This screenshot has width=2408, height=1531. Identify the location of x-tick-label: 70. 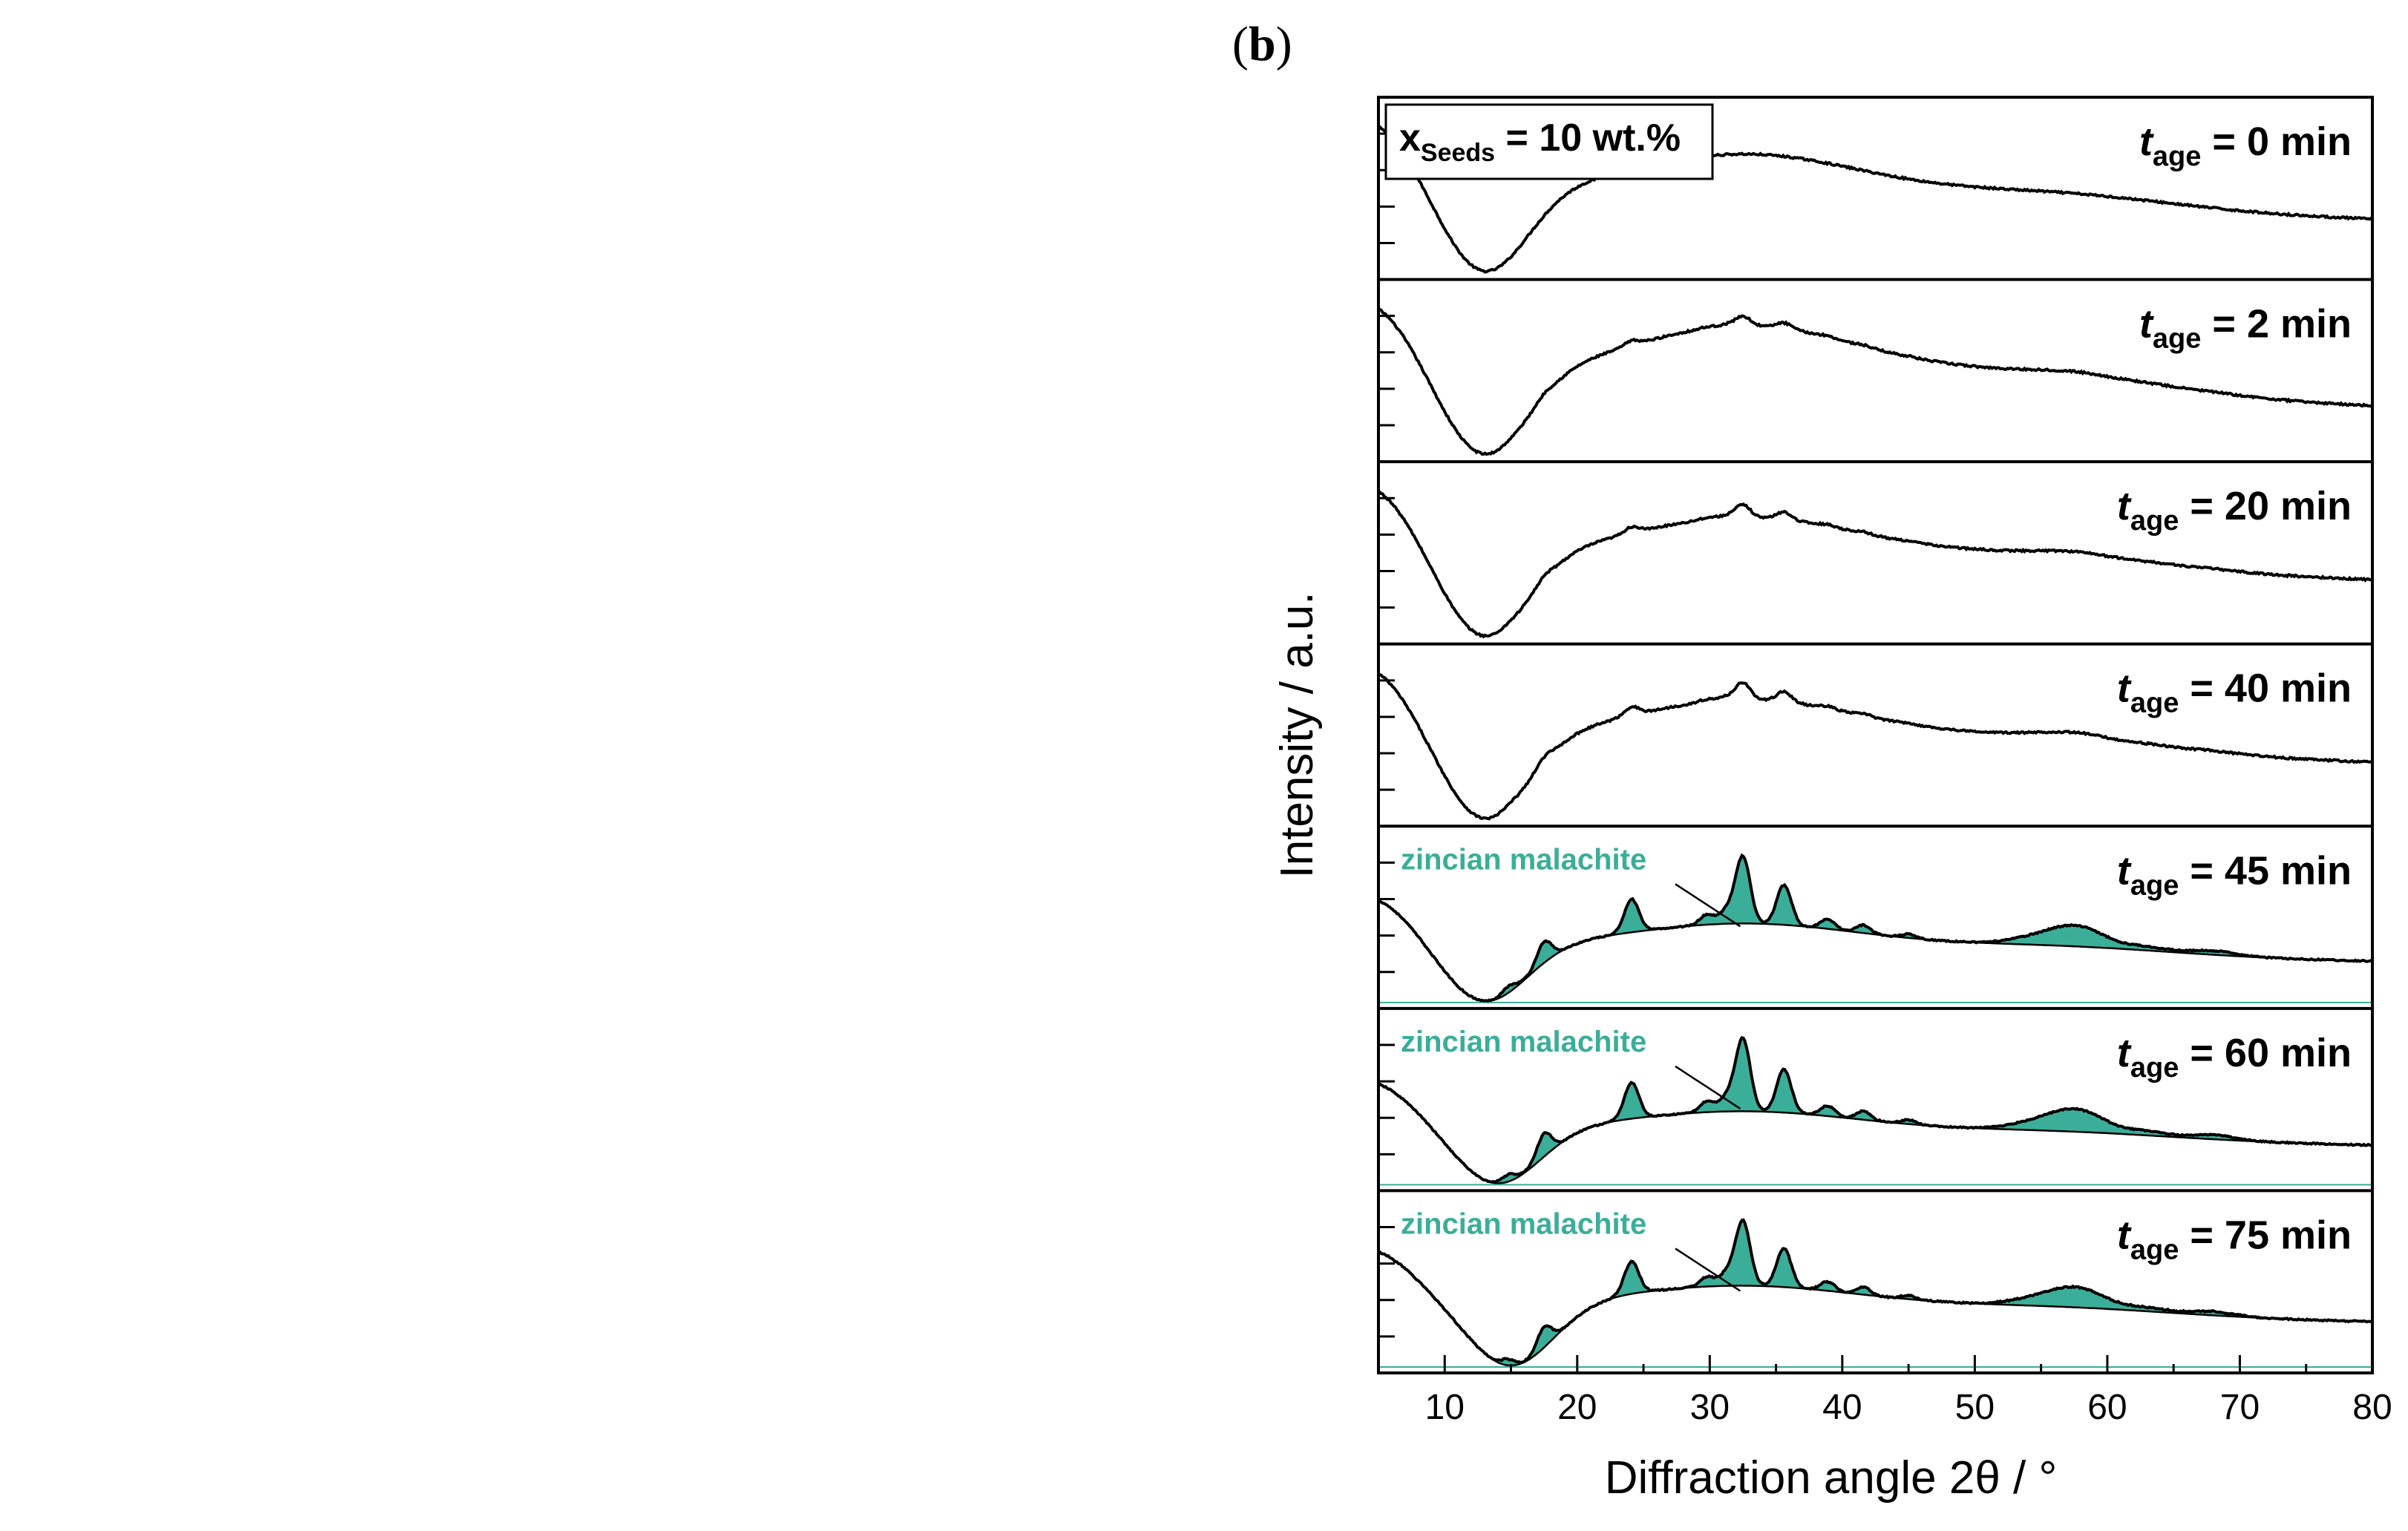
(2240, 1407).